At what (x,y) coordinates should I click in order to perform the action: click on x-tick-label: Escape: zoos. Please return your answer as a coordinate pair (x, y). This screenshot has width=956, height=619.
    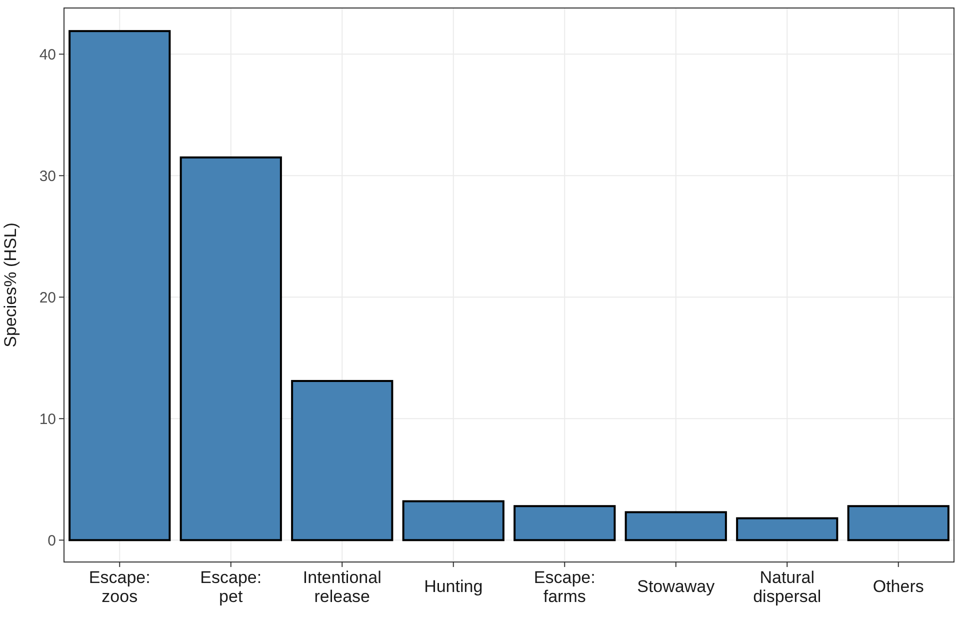
    Looking at the image, I should click on (119, 587).